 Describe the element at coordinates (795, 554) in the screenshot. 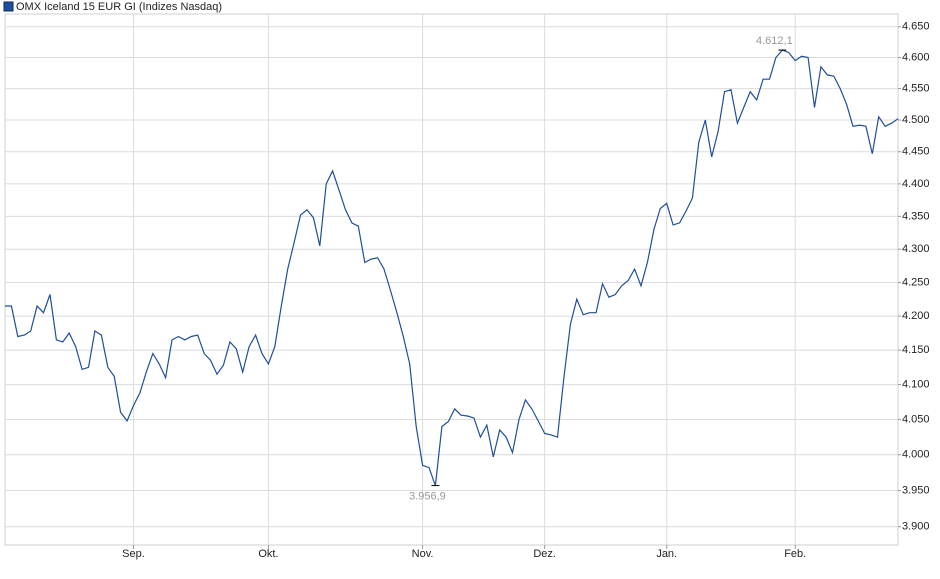

I see `x-tick-label: Feb.` at that location.